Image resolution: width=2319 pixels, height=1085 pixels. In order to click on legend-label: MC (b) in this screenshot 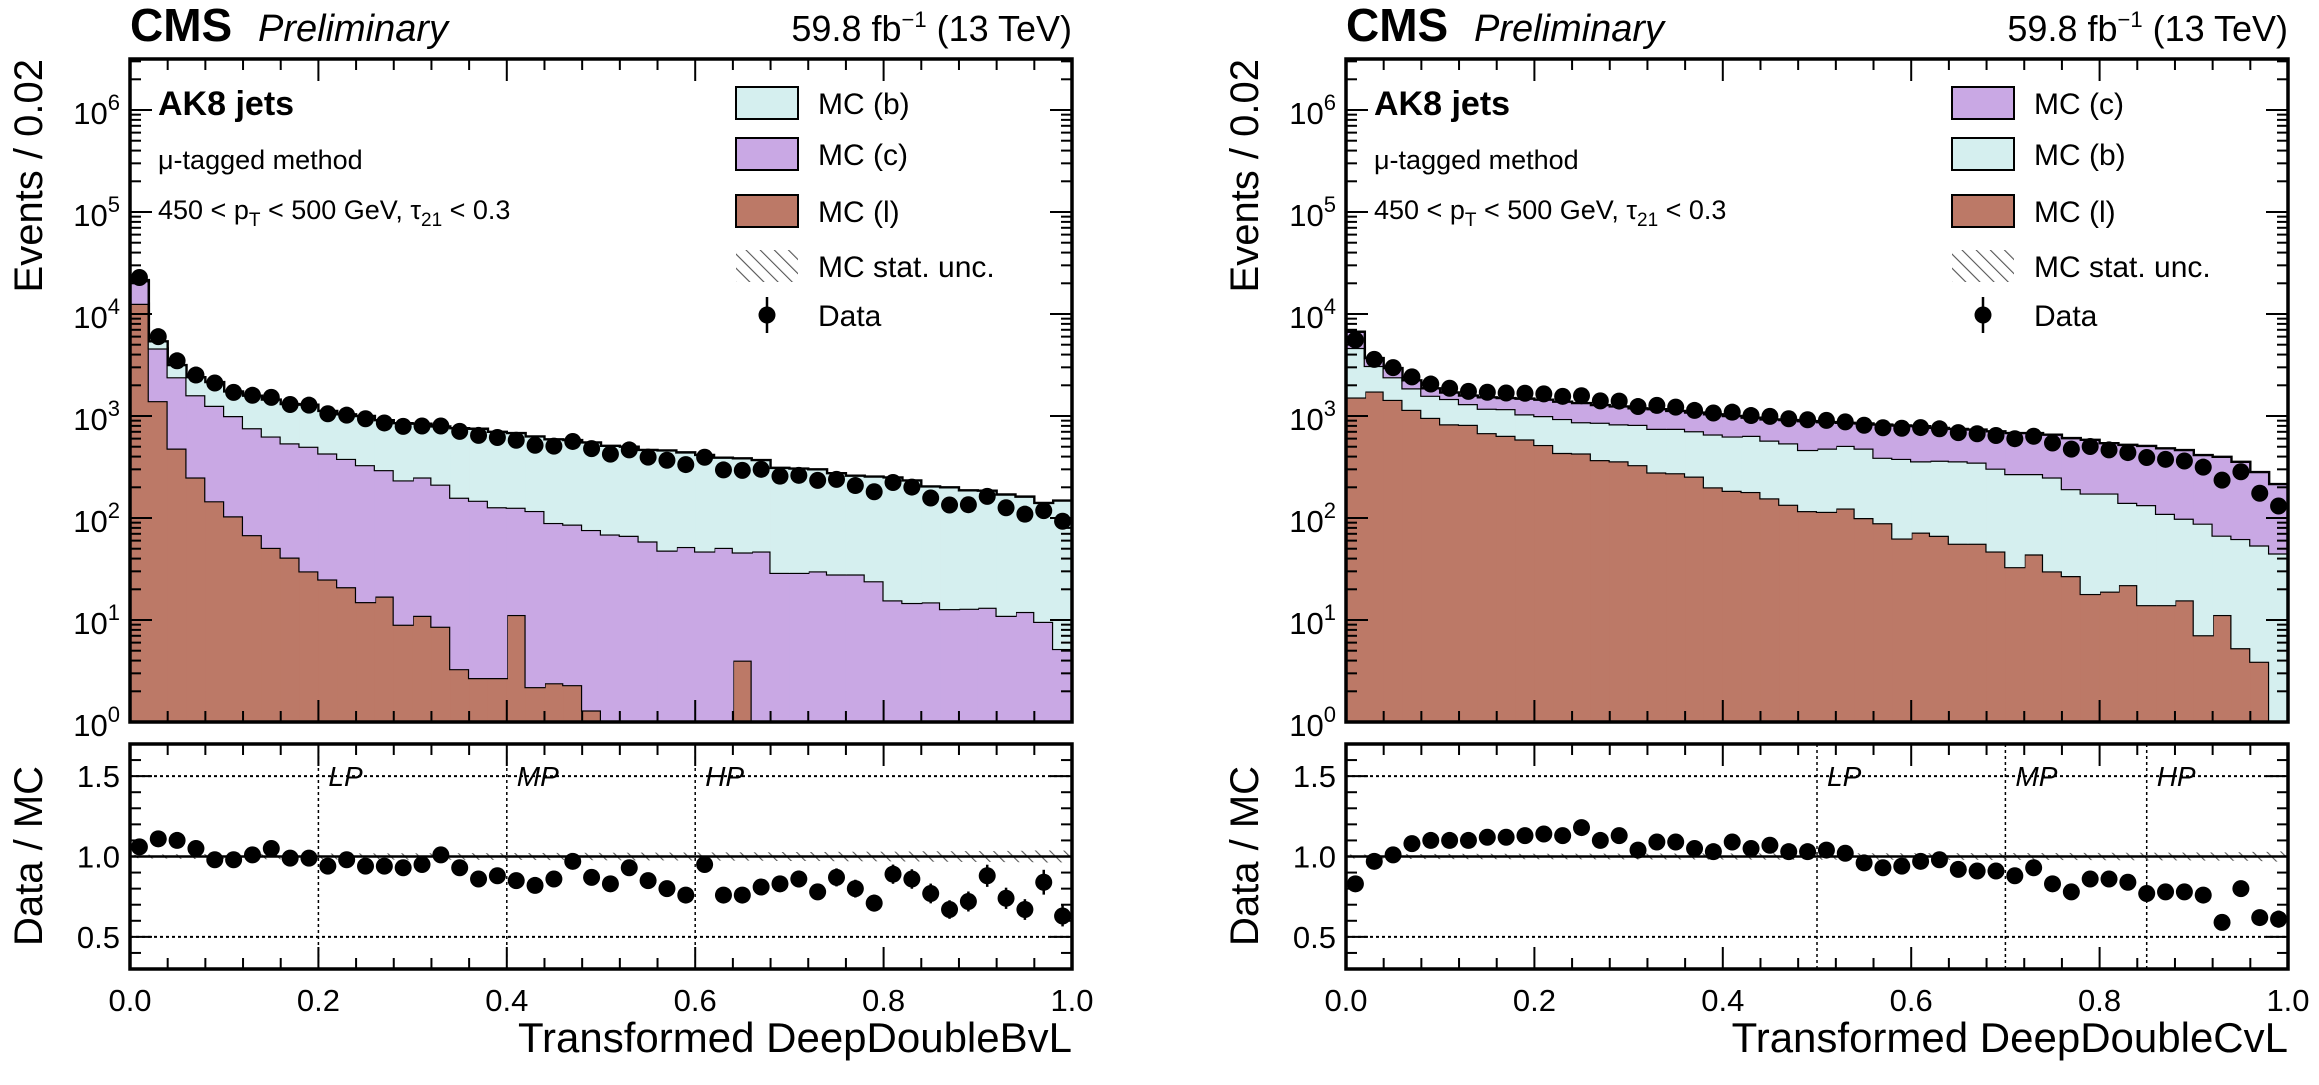, I will do `click(2080, 155)`.